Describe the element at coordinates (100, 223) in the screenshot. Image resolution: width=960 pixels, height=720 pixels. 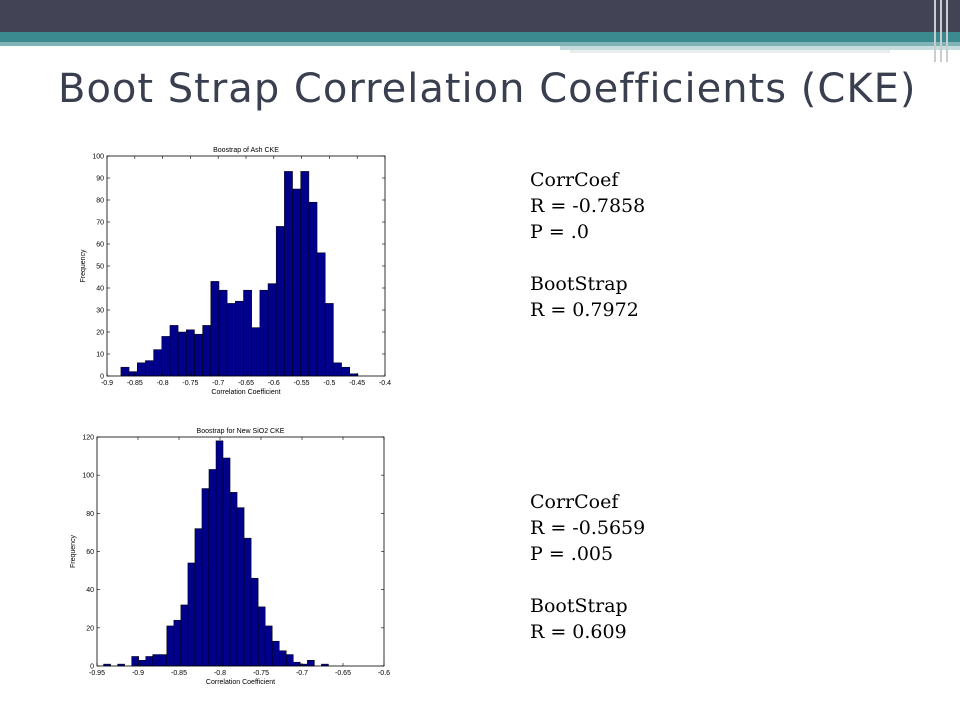
I see `y-tick-label: 70` at that location.